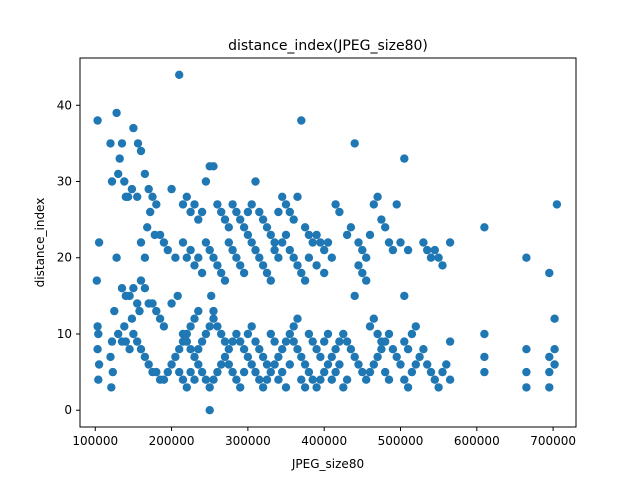 The height and width of the screenshot is (484, 640). Describe the element at coordinates (328, 46) in the screenshot. I see `chart-title: distance_index(JPEG_size80)` at that location.